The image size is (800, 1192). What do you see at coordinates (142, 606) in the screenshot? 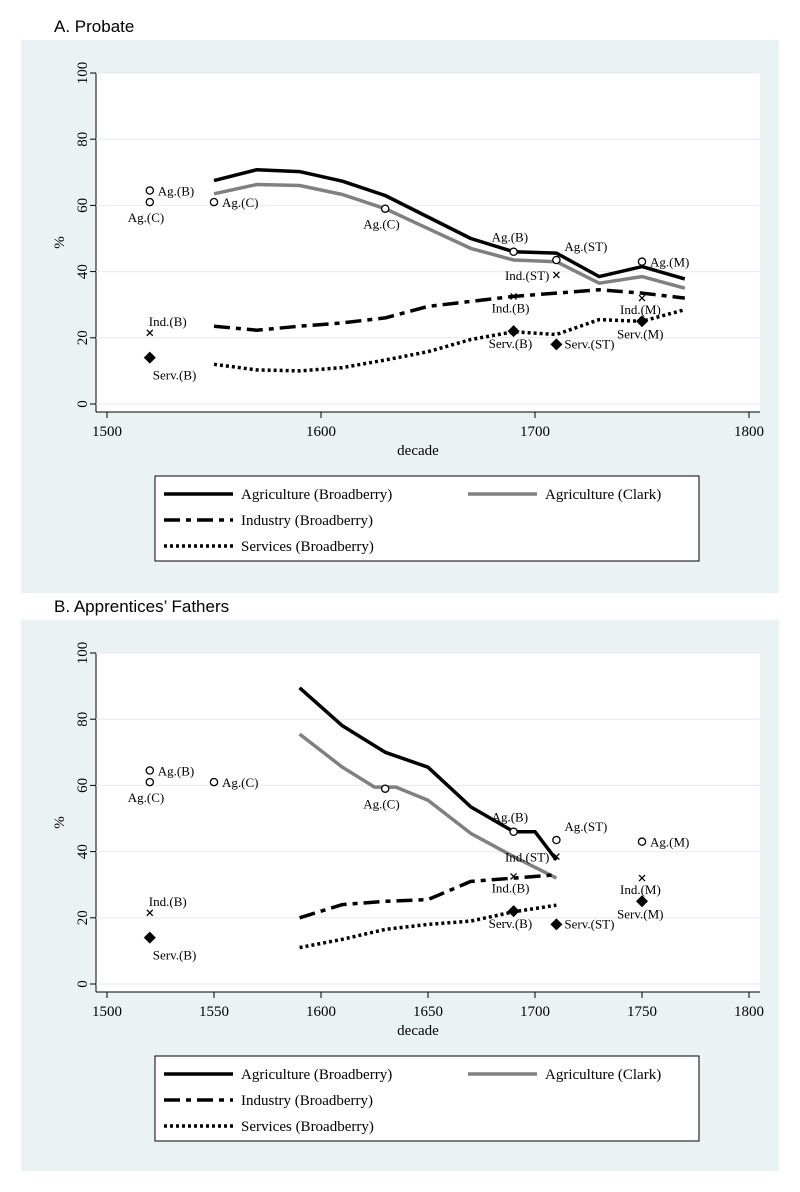
I see `panel-b-title: B. Apprentices’ Fathers` at bounding box center [142, 606].